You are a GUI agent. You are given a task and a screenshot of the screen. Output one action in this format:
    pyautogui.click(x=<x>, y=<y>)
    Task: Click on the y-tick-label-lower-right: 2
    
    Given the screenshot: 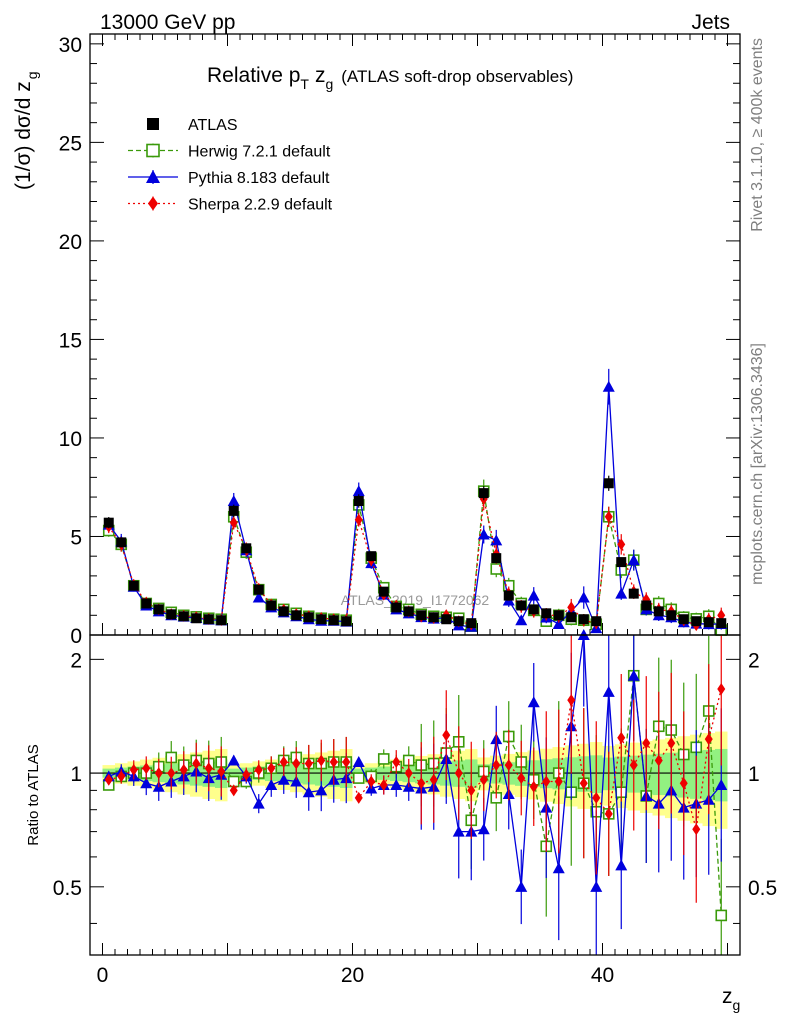 What is the action you would take?
    pyautogui.click(x=754, y=660)
    